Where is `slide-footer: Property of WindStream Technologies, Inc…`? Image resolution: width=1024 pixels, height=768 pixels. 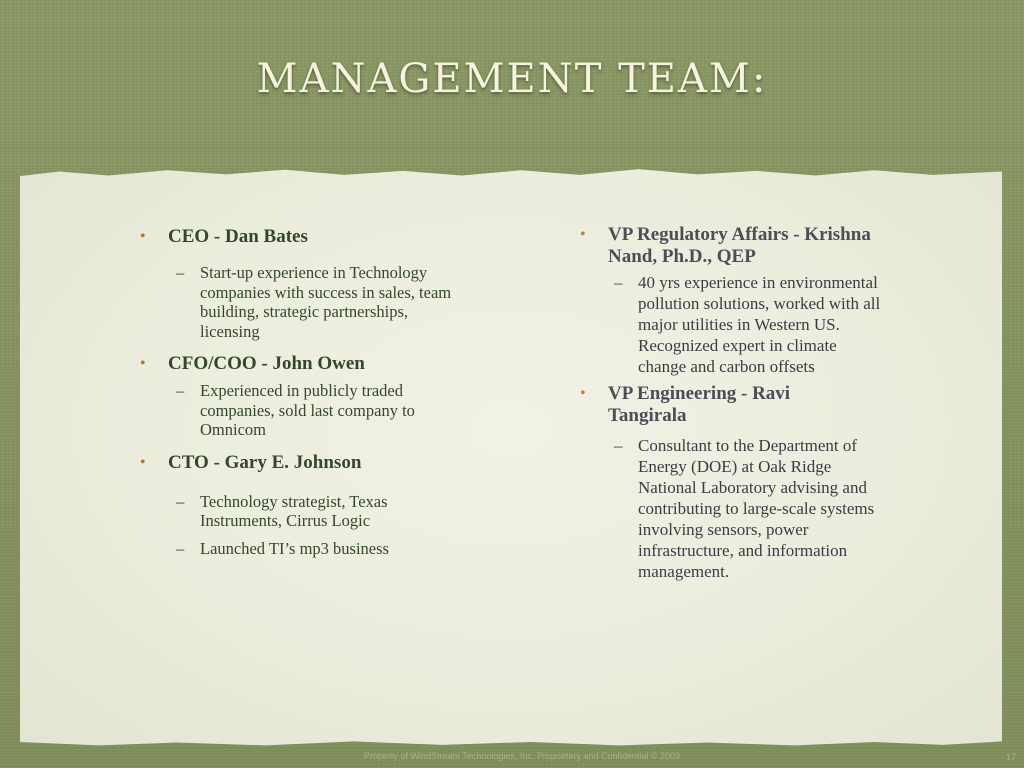 slide-footer: Property of WindStream Technologies, Inc… is located at coordinates (522, 756).